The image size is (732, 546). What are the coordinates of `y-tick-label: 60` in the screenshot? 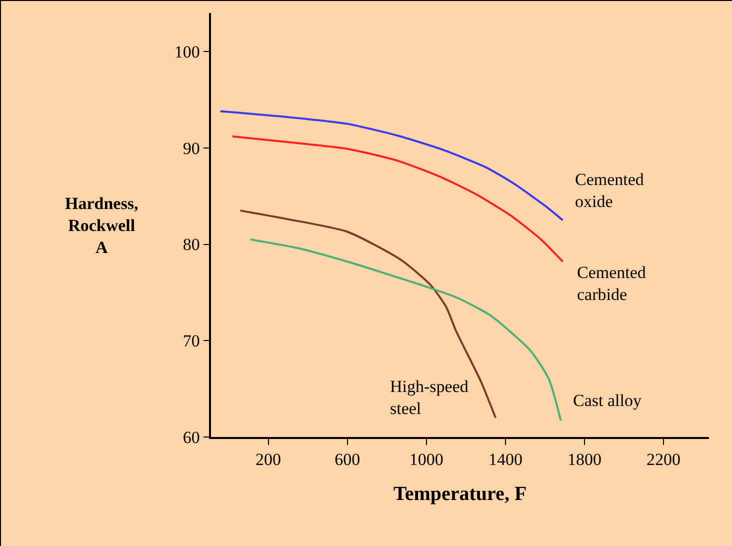 It's located at (191, 437).